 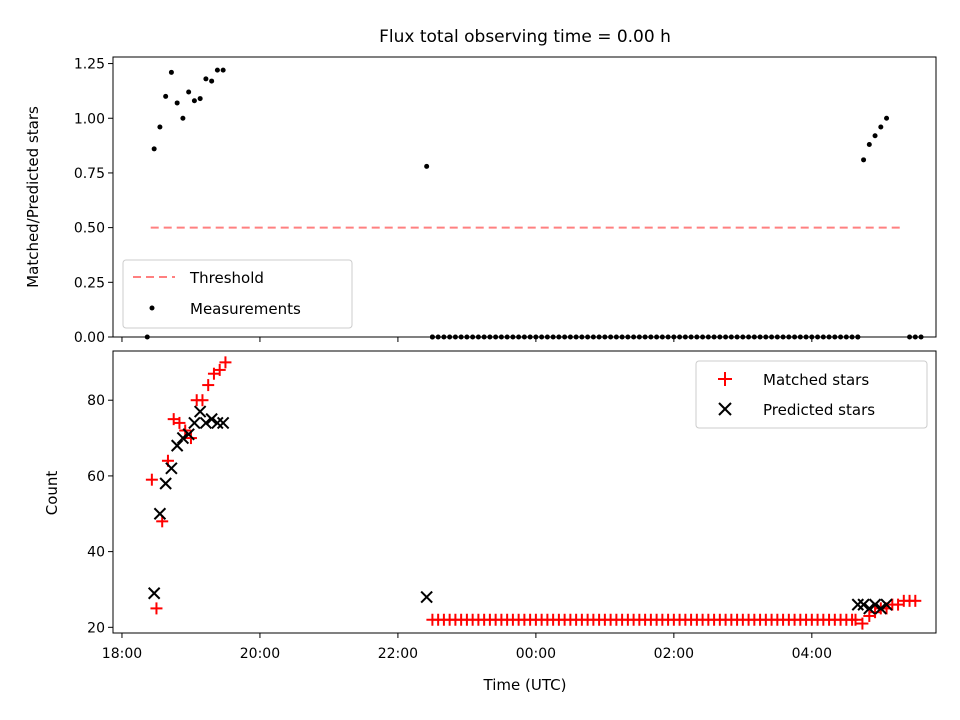 I want to click on chart-title: Flux total observing time = 0.00 h, so click(x=525, y=37).